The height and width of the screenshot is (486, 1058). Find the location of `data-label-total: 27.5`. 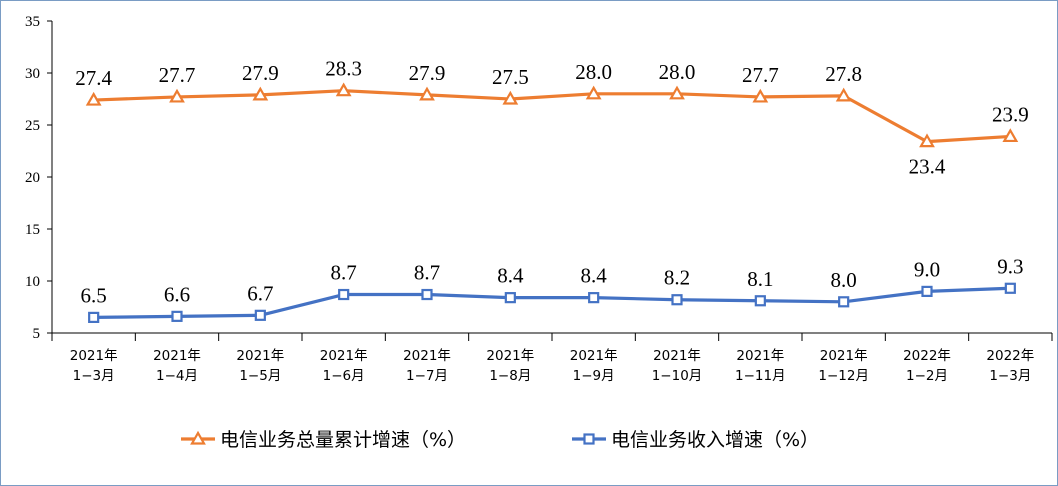

data-label-total: 27.5 is located at coordinates (510, 77).